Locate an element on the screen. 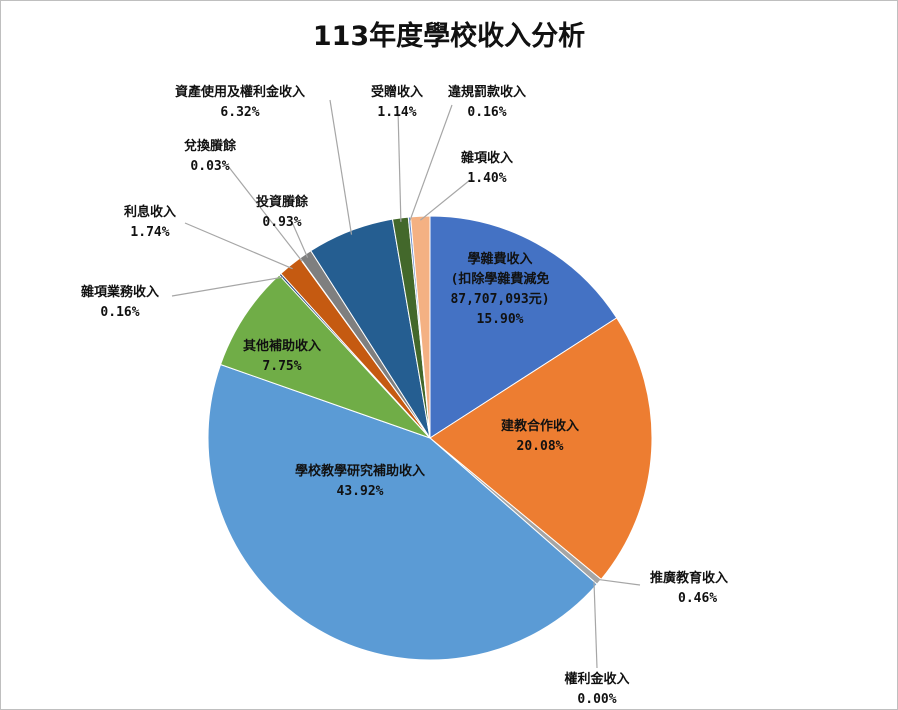 The image size is (898, 710). slice-label-1: 建教合作收入 is located at coordinates (540, 426).